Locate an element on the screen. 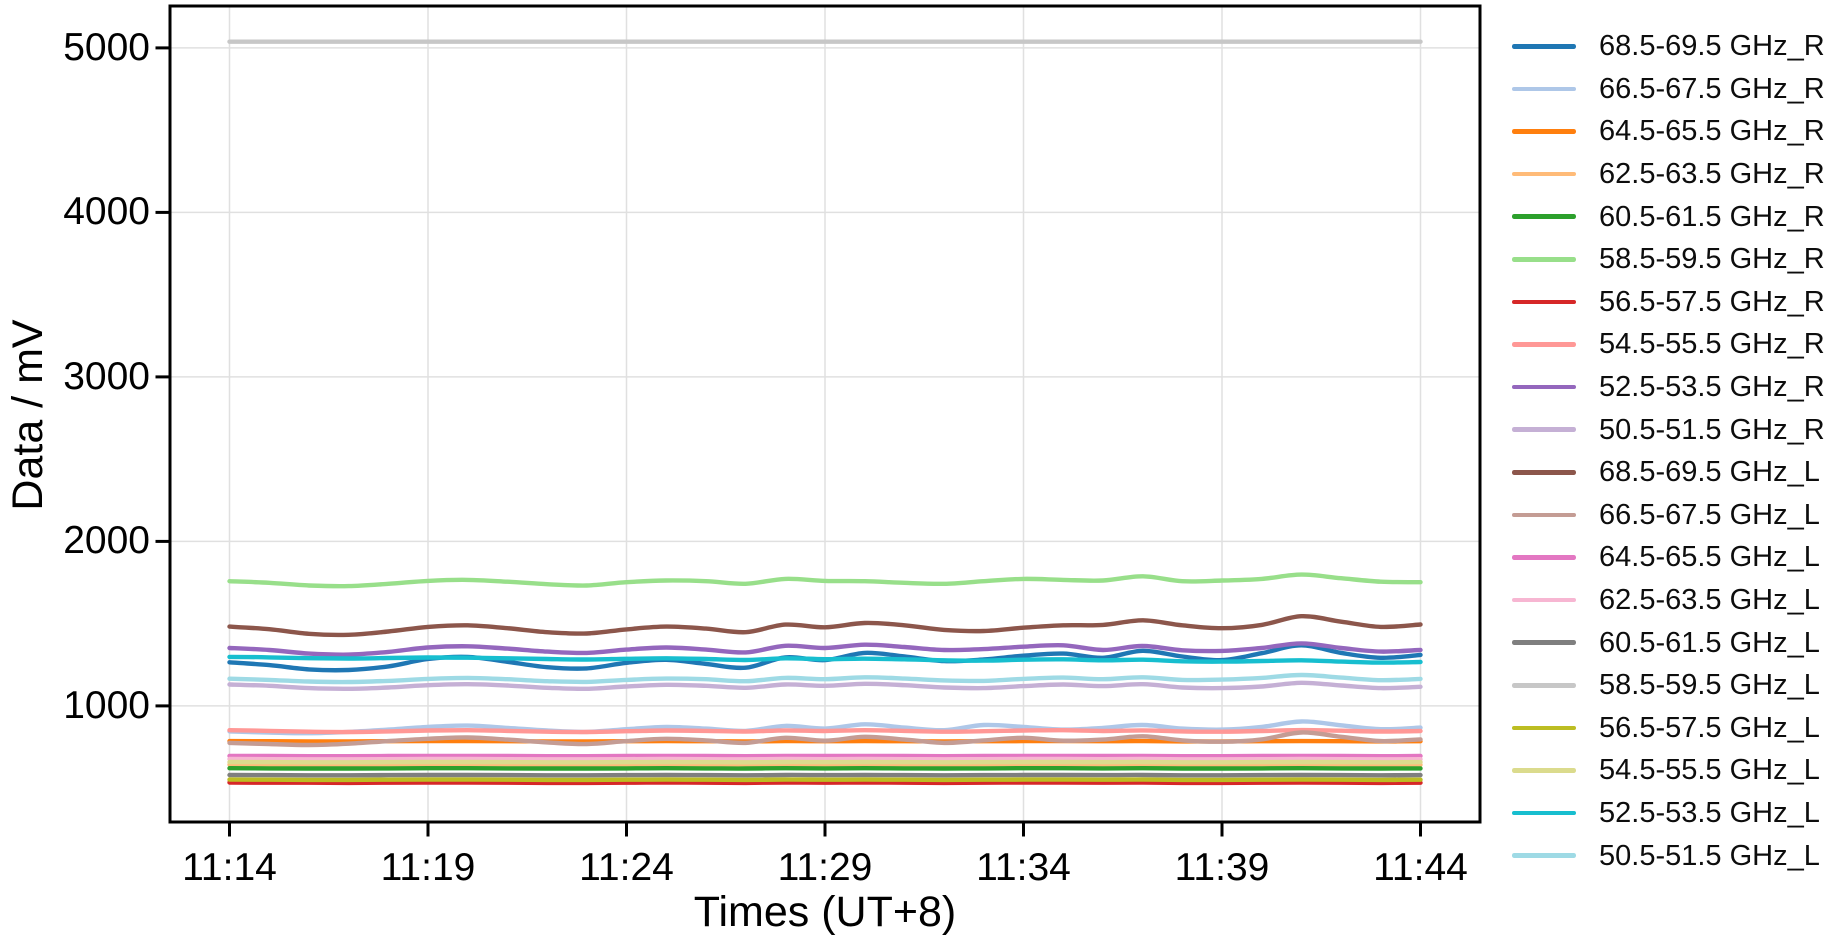 The image size is (1847, 941). legend-item: 68.5-69.5 GHz_R is located at coordinates (1668, 46).